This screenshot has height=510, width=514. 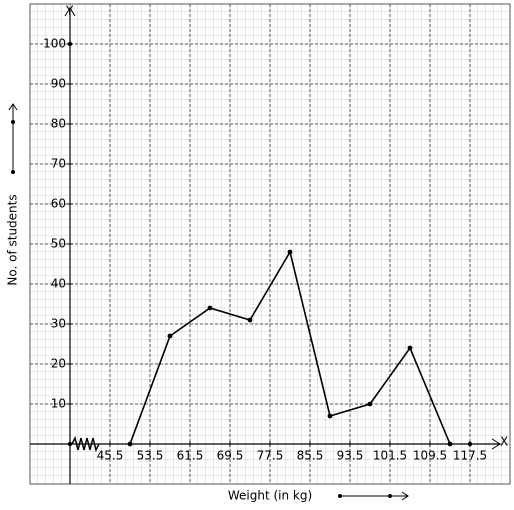 I want to click on x-tick-label: 53.5, so click(x=150, y=456).